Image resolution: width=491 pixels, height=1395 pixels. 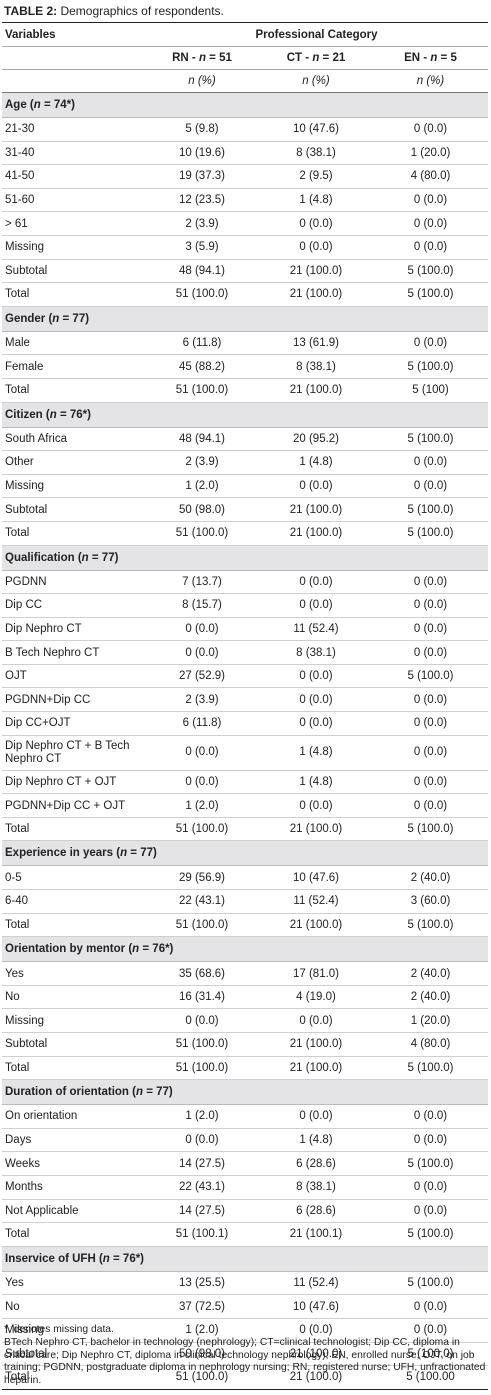 I want to click on table-row: B Tech Nephro CT 0 (0.0) 8 (38.1) 0 (0.0), so click(x=245, y=652).